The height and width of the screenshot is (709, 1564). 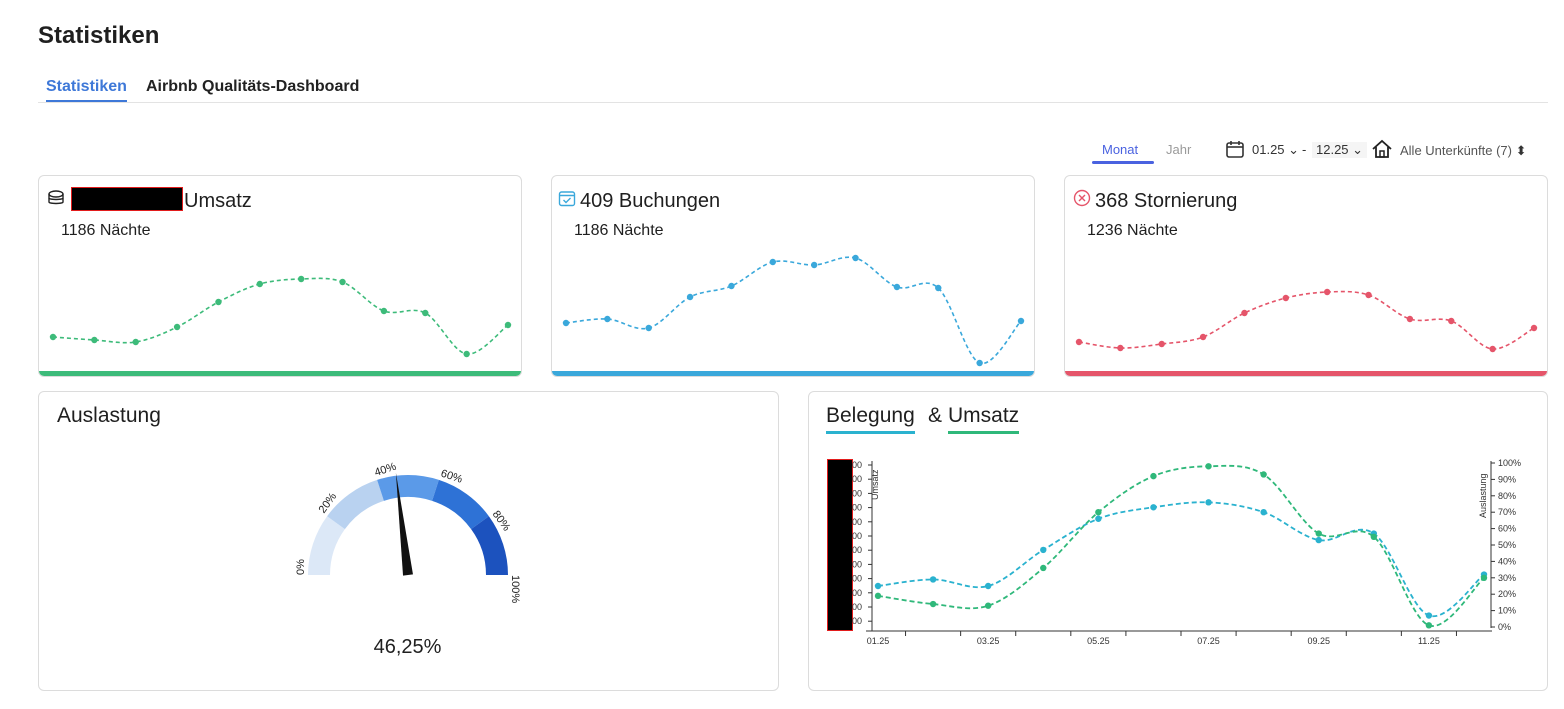 What do you see at coordinates (404, 524) in the screenshot?
I see `gauge-needle` at bounding box center [404, 524].